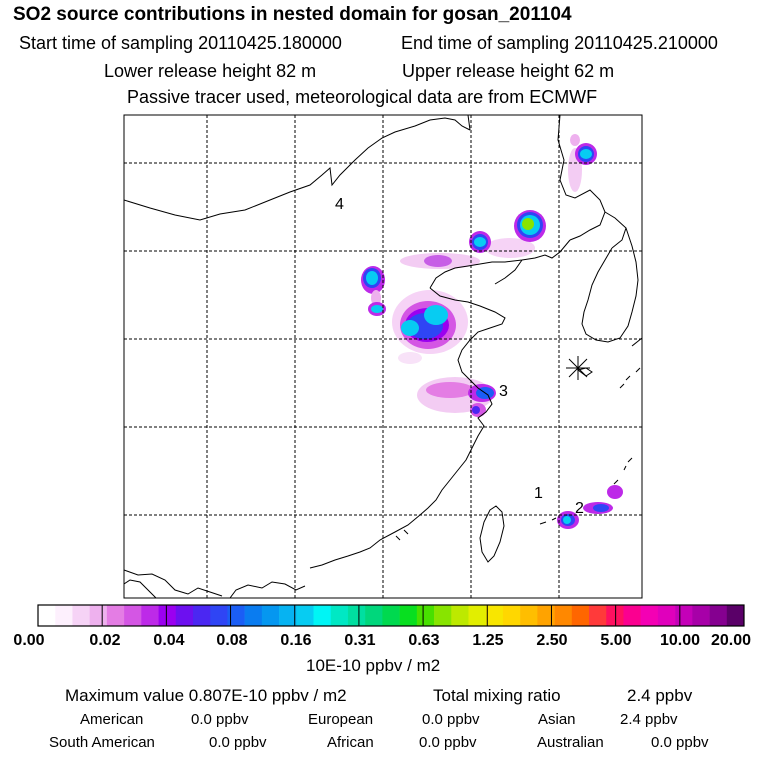 The image size is (768, 768). Describe the element at coordinates (29, 640) in the screenshot. I see `colorbar-tick-label: 0.00` at that location.